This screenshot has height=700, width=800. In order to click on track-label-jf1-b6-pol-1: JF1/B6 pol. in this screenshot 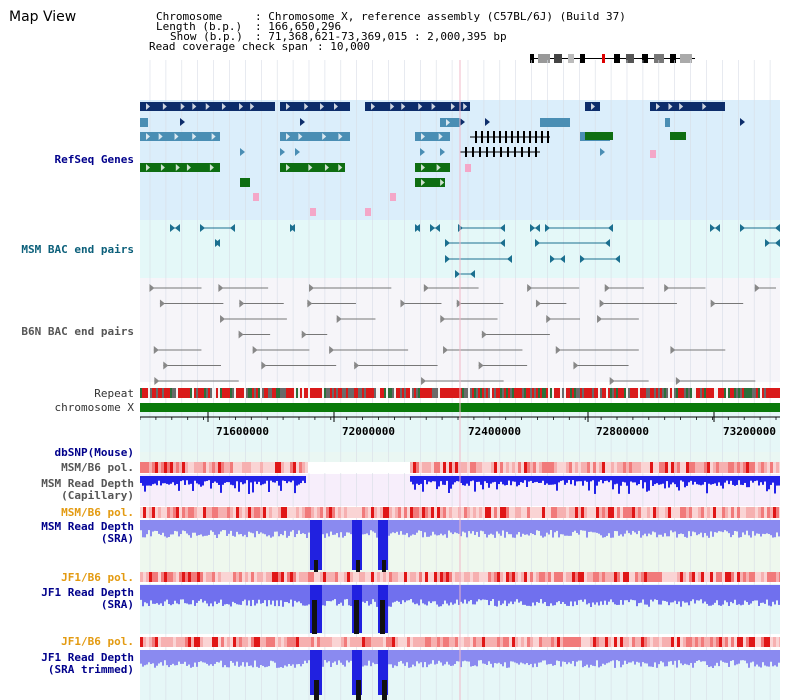, I will do `click(97, 577)`.